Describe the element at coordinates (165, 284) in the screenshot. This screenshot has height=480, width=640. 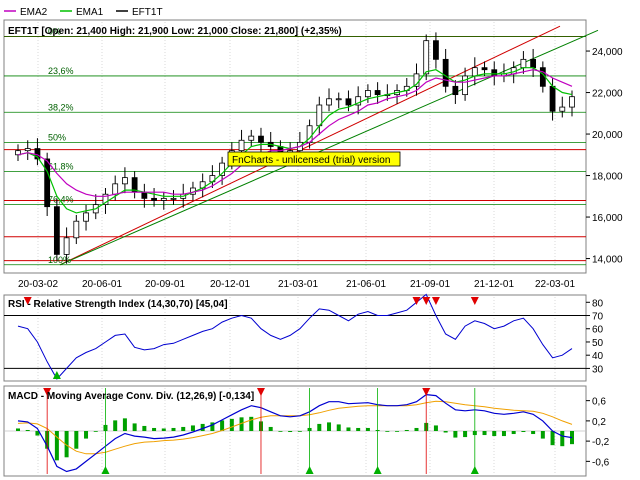
I see `x-tick-label-2: 20-09-01` at that location.